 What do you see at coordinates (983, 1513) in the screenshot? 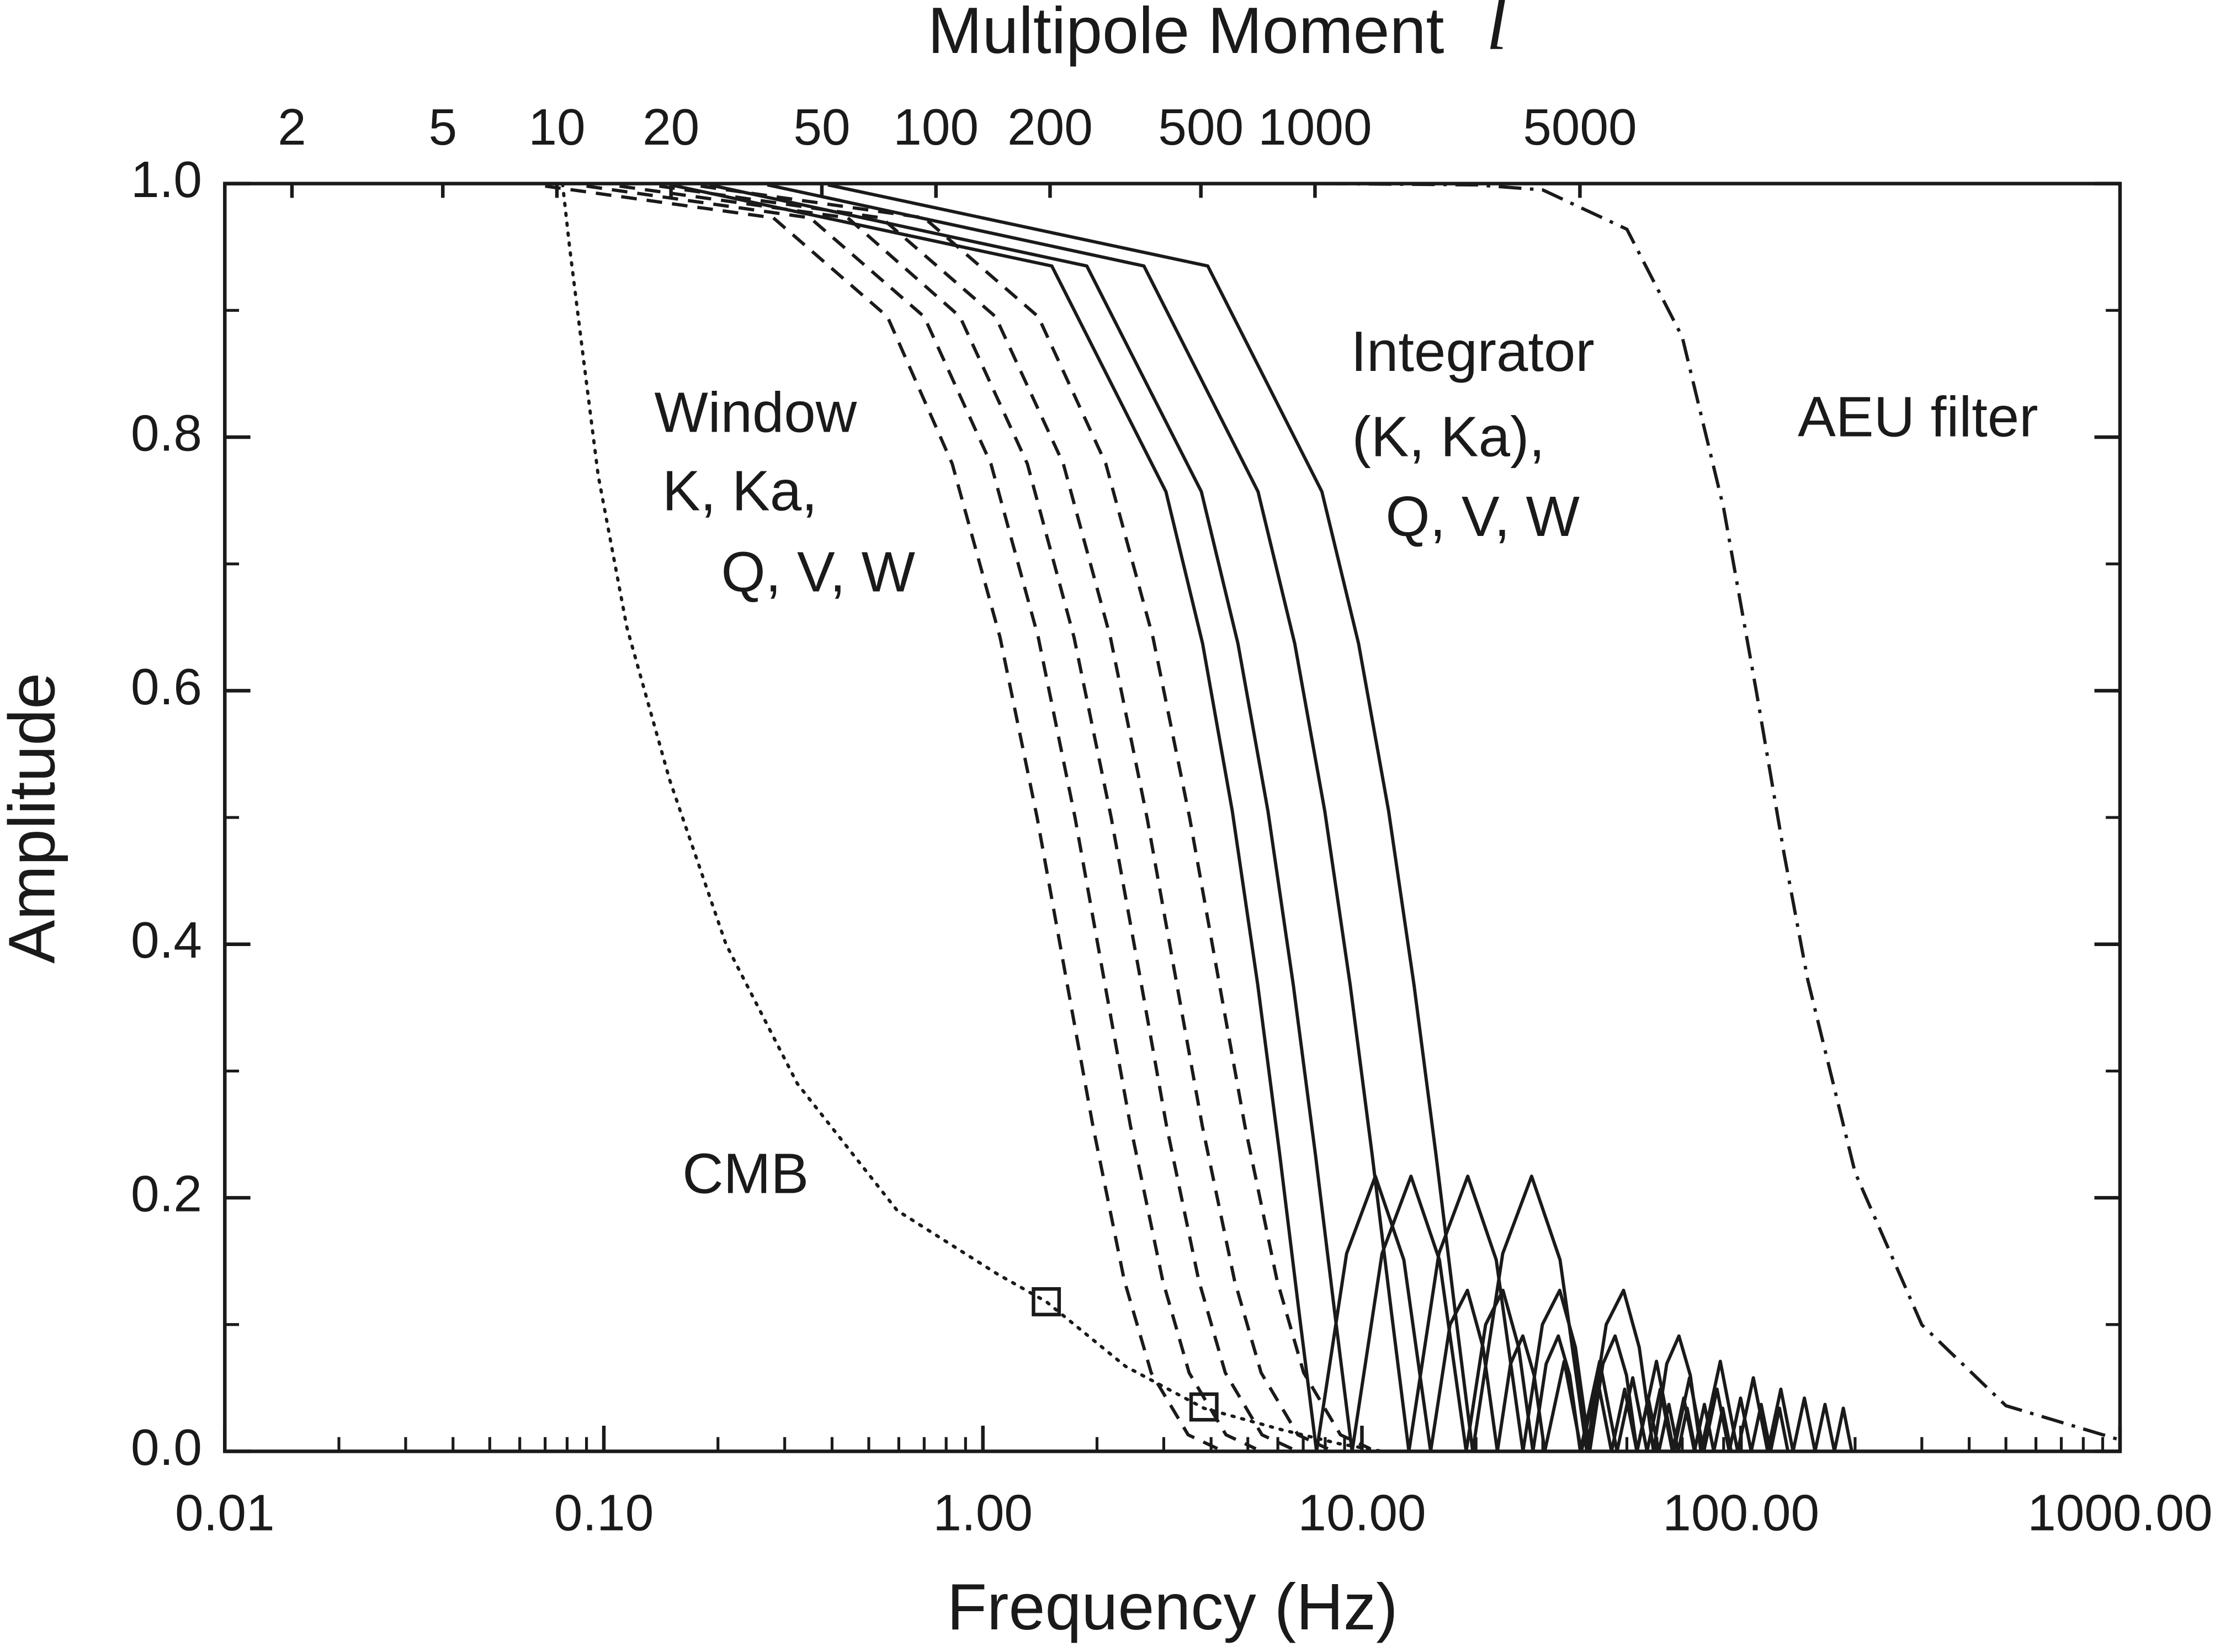
I see `x-tick-label: 1.00` at bounding box center [983, 1513].